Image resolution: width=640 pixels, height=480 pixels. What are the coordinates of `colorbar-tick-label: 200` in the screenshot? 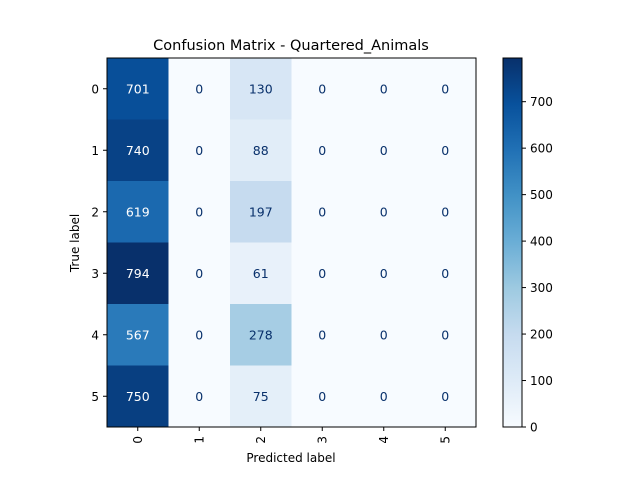 It's located at (541, 335).